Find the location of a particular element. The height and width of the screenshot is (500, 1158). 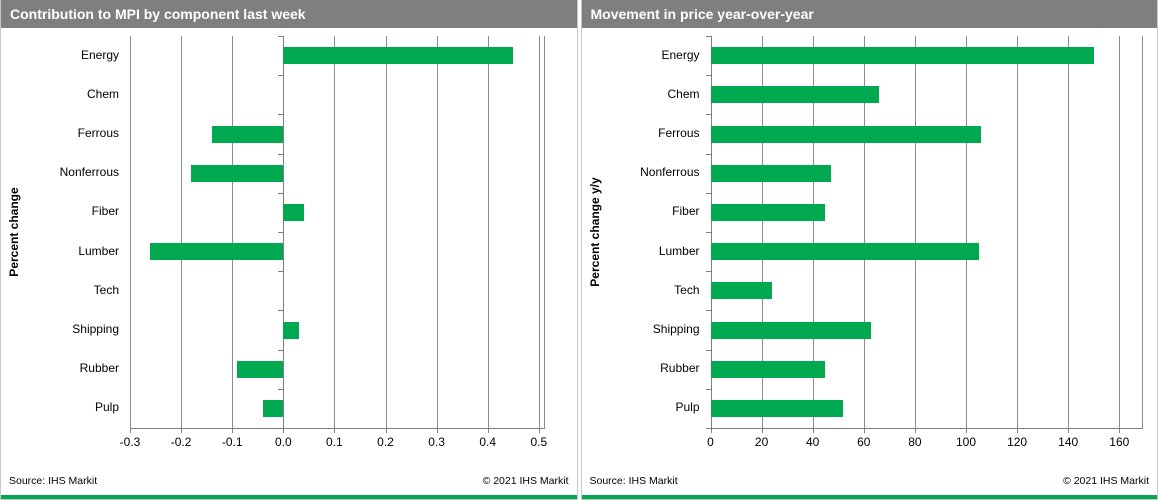

bar-shipping is located at coordinates (291, 330).